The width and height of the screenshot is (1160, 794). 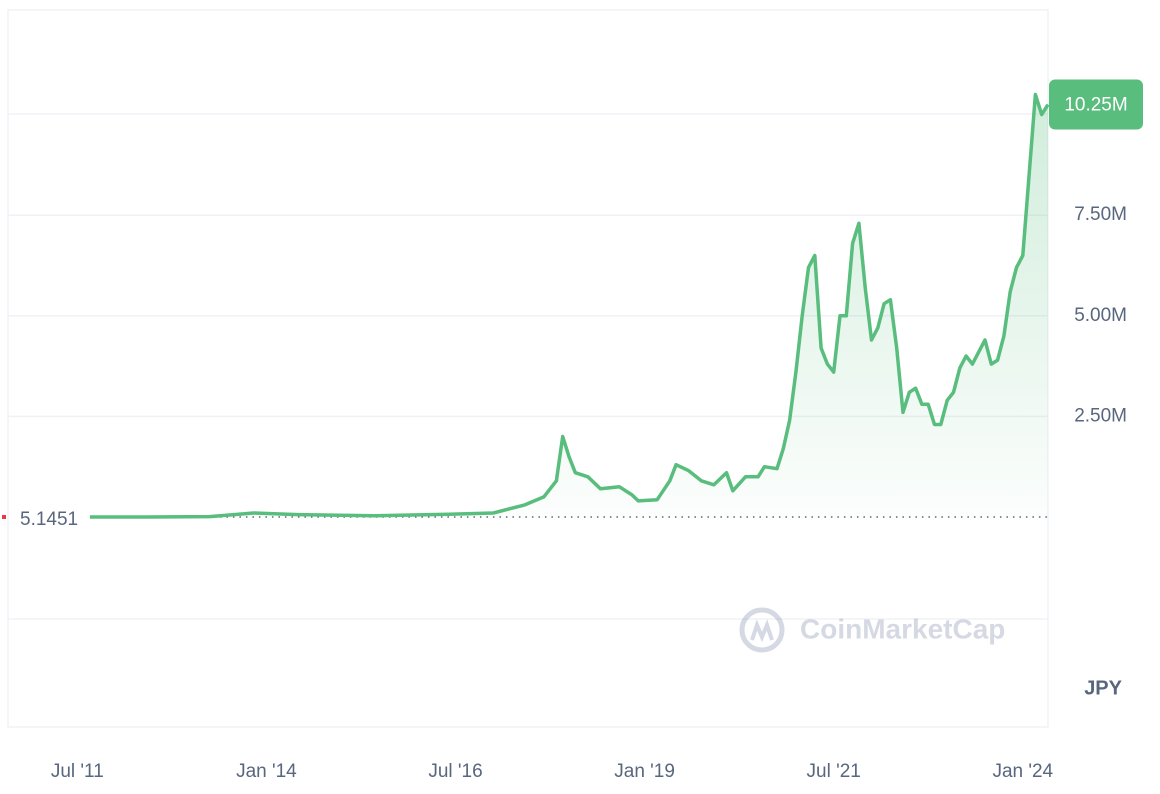 What do you see at coordinates (77, 771) in the screenshot?
I see `x-tick-label: Jul '11` at bounding box center [77, 771].